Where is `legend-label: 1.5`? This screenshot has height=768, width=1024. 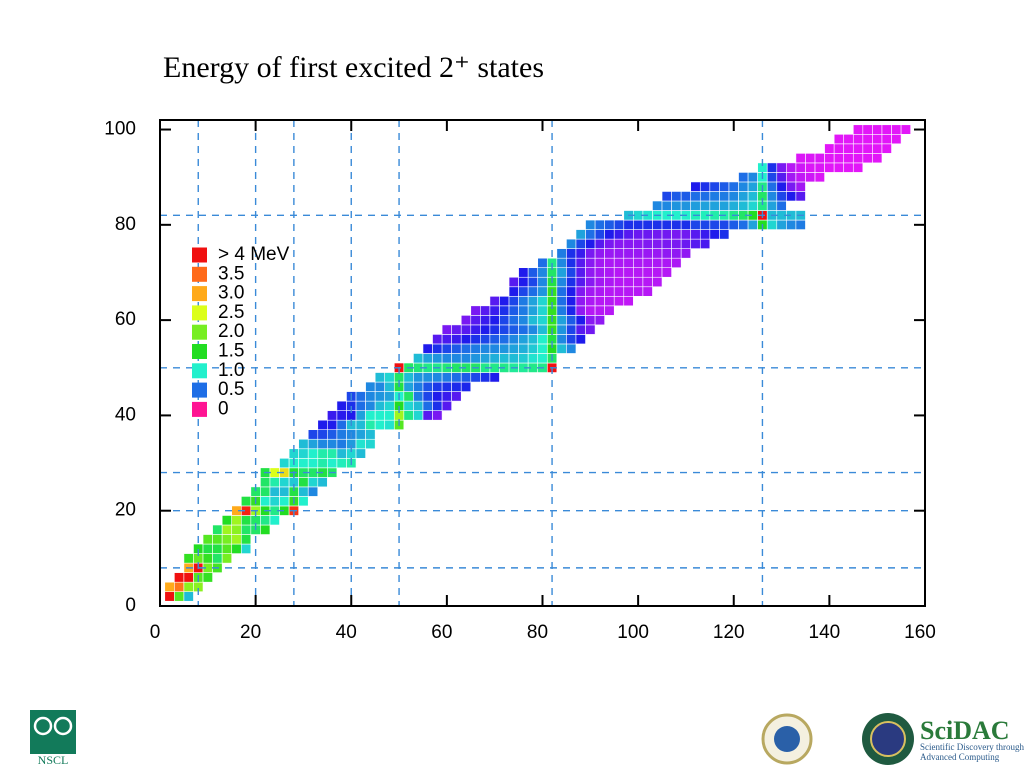
legend-label: 1.5 is located at coordinates (231, 351).